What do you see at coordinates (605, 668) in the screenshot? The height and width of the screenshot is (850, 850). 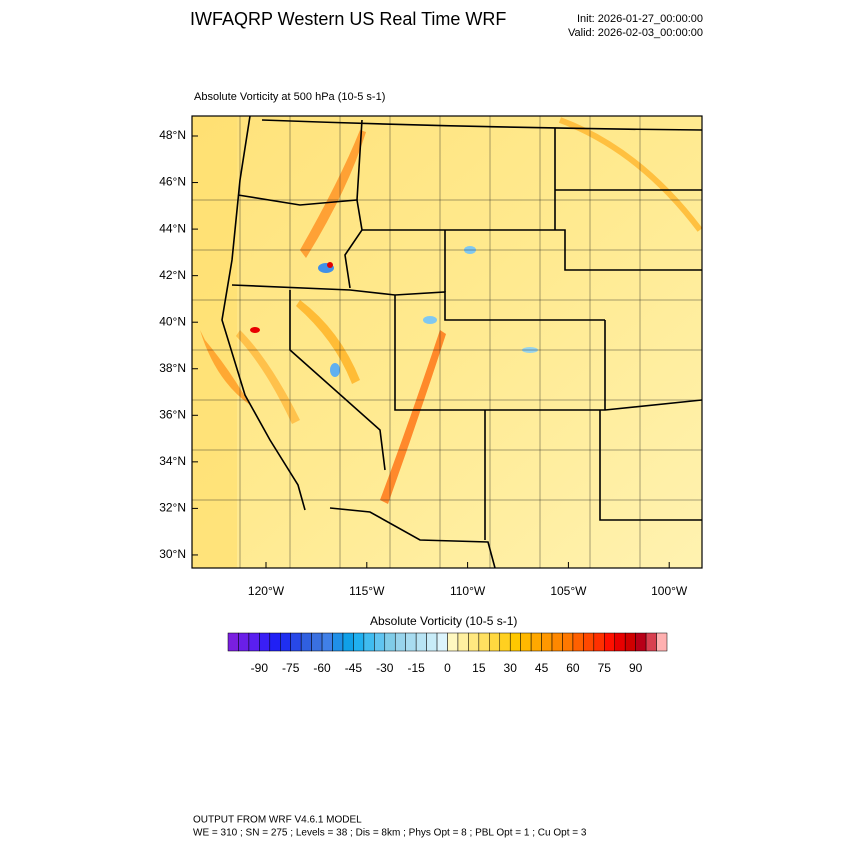 I see `colorbar-label: 75` at bounding box center [605, 668].